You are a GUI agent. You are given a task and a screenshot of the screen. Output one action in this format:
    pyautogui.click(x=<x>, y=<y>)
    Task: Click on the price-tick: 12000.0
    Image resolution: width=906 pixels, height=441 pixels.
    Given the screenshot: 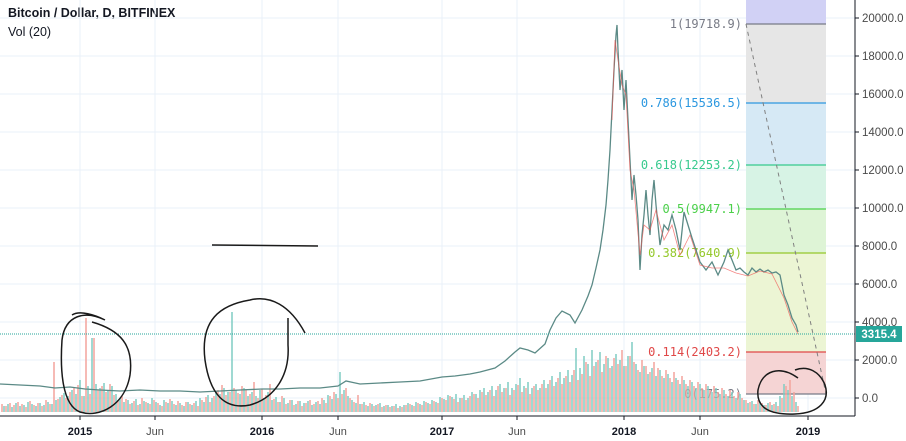 What is the action you would take?
    pyautogui.click(x=883, y=171)
    